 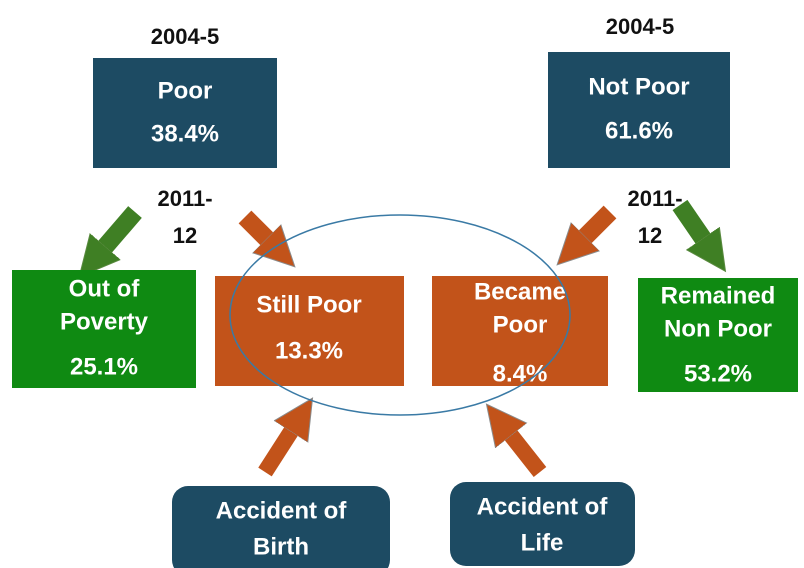 What do you see at coordinates (104, 366) in the screenshot?
I see `outcome-value: 25.1%` at bounding box center [104, 366].